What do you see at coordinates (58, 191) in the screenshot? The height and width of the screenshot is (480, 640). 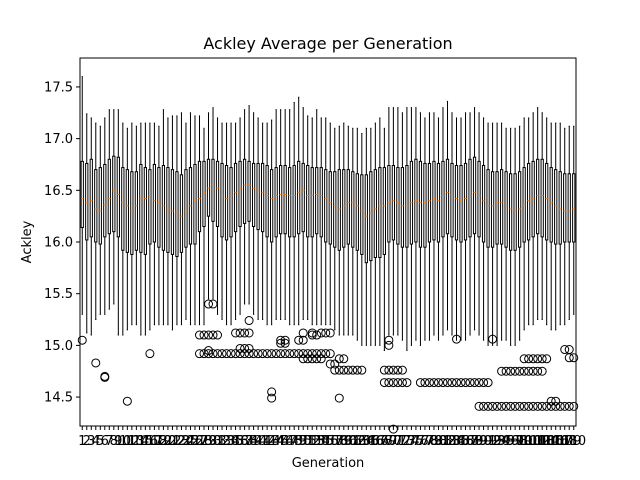 I see `y-tick-label: 16.5` at bounding box center [58, 191].